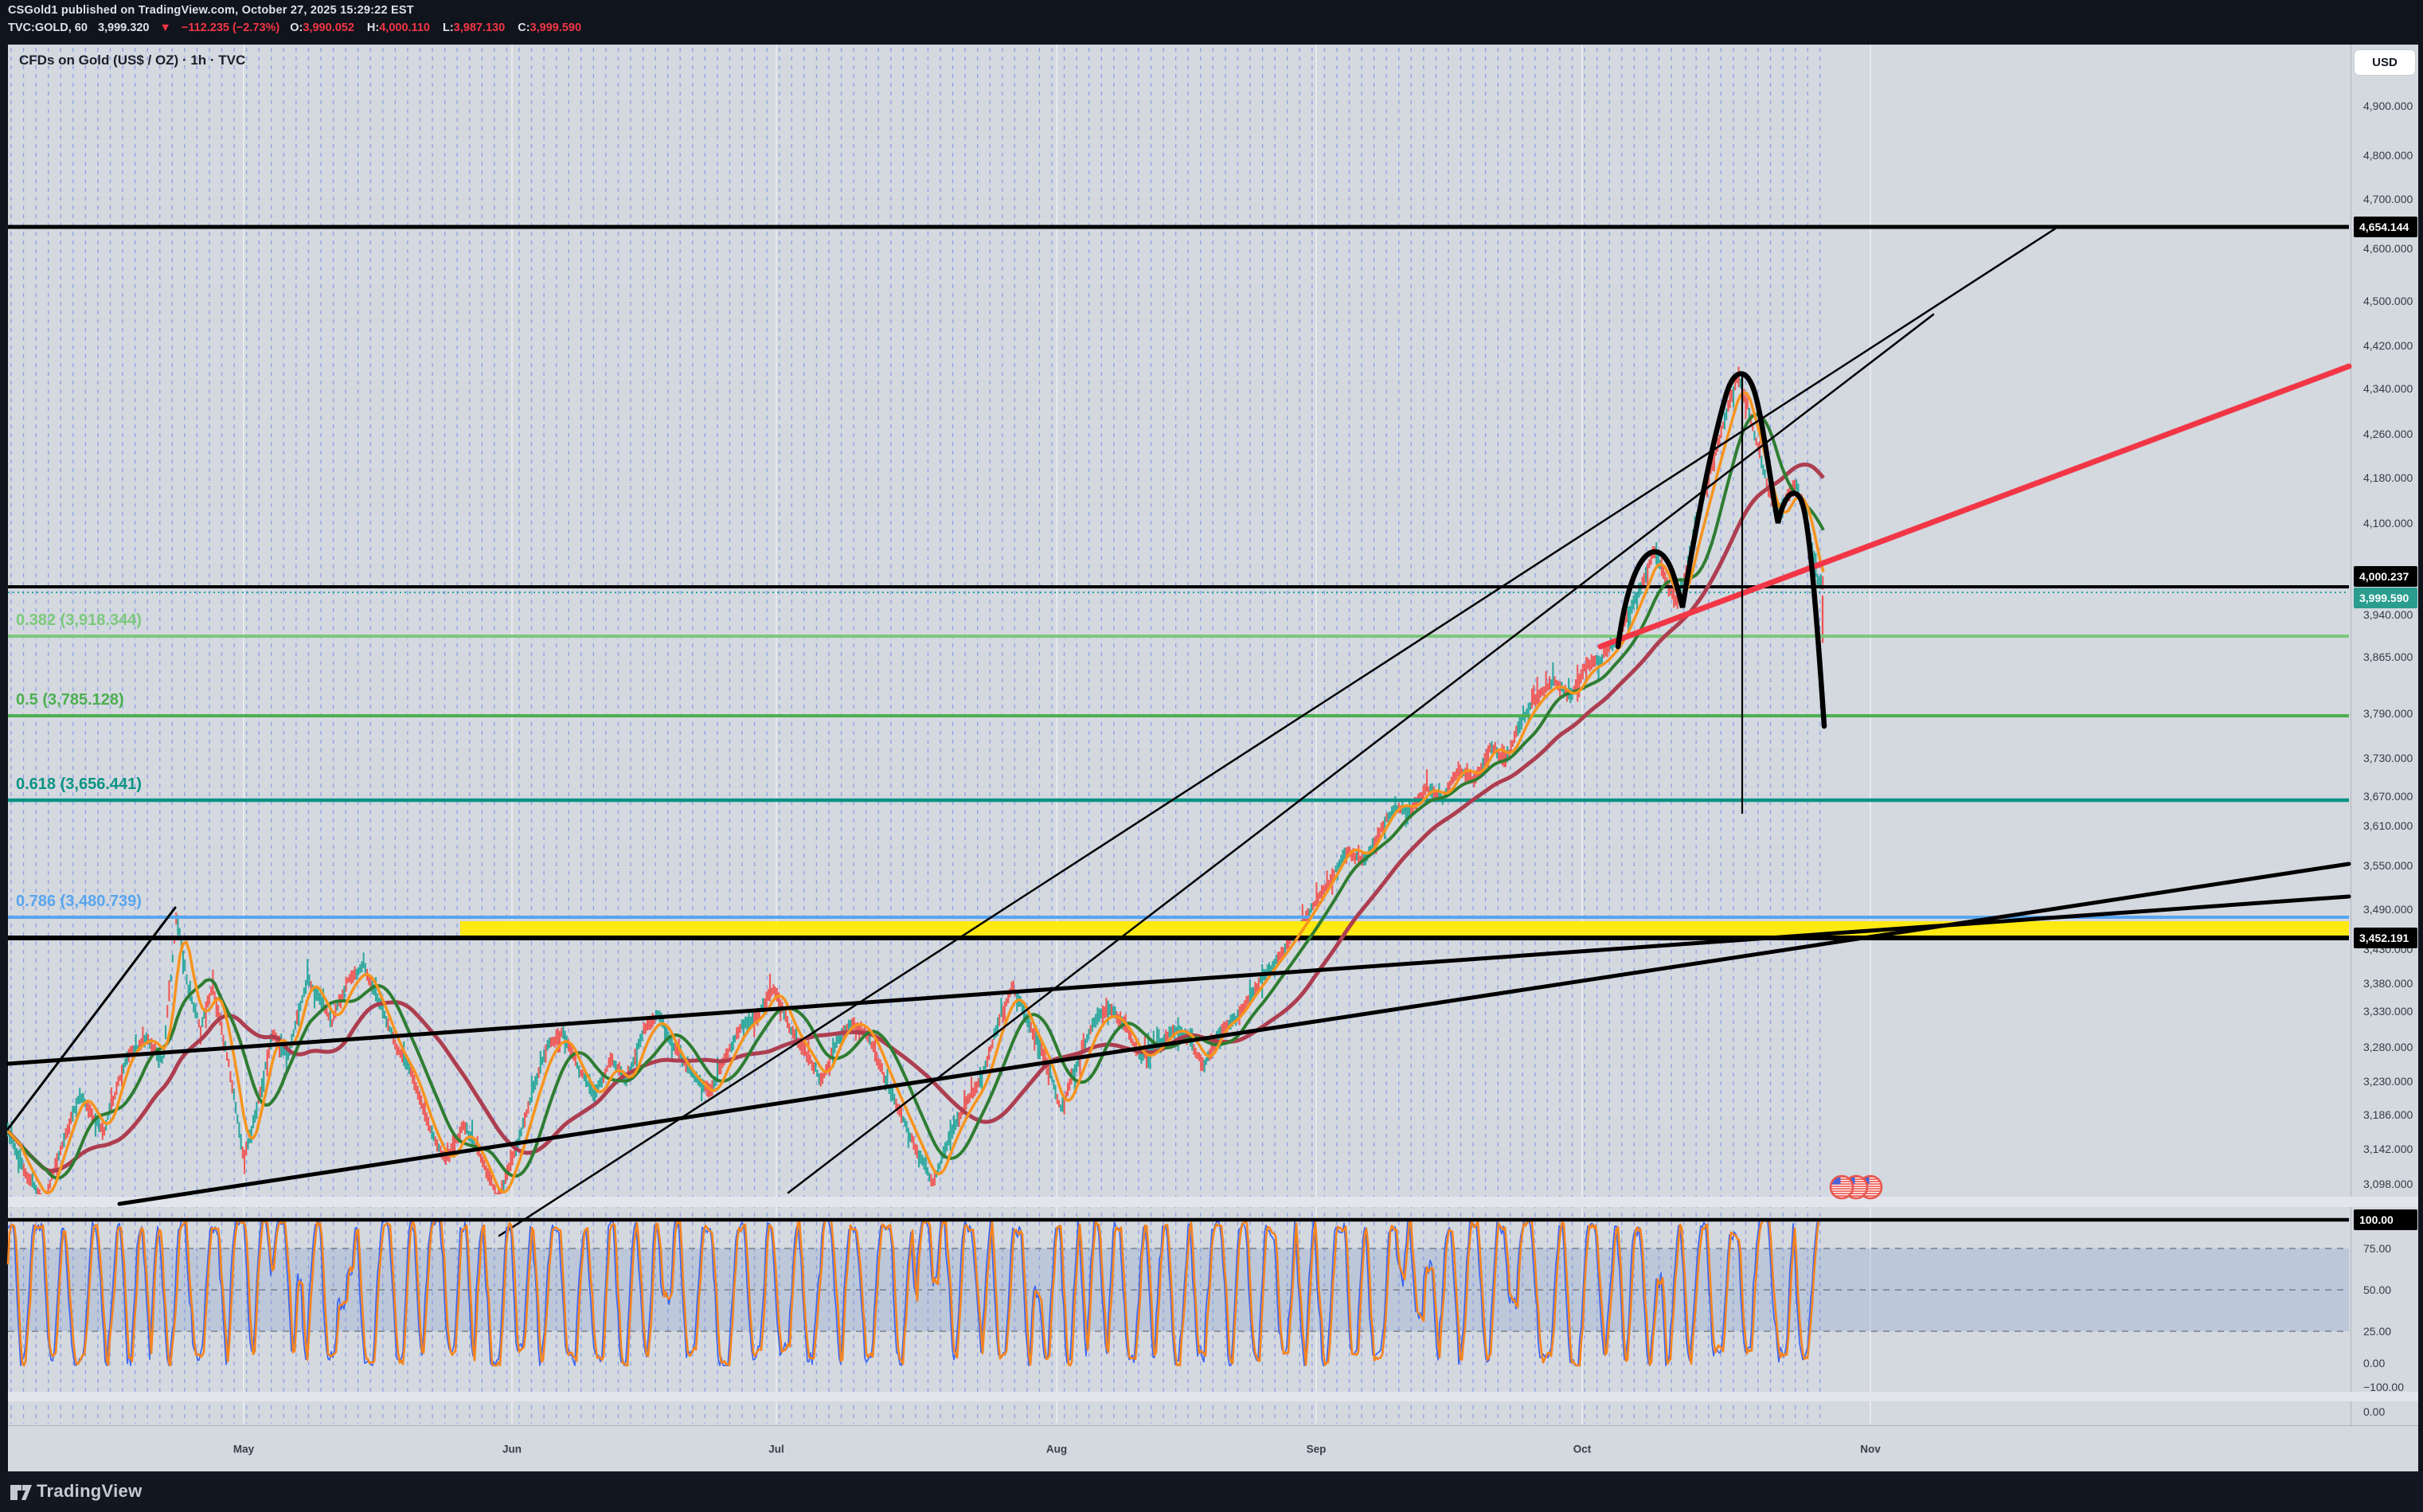 Image resolution: width=2423 pixels, height=1512 pixels. Describe the element at coordinates (70, 700) in the screenshot. I see `fib-level-label: 0.5 (3,785.128)` at that location.